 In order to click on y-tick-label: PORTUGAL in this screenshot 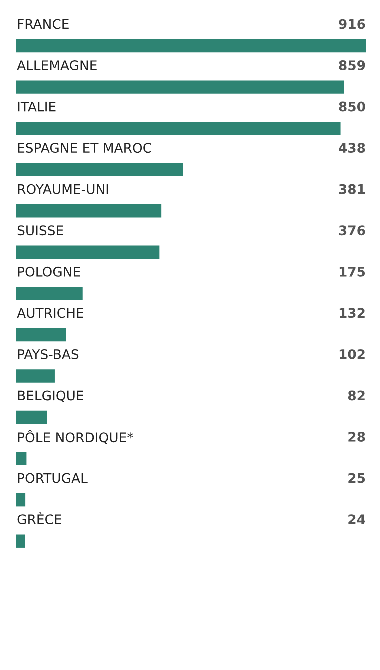, I will do `click(53, 478)`.